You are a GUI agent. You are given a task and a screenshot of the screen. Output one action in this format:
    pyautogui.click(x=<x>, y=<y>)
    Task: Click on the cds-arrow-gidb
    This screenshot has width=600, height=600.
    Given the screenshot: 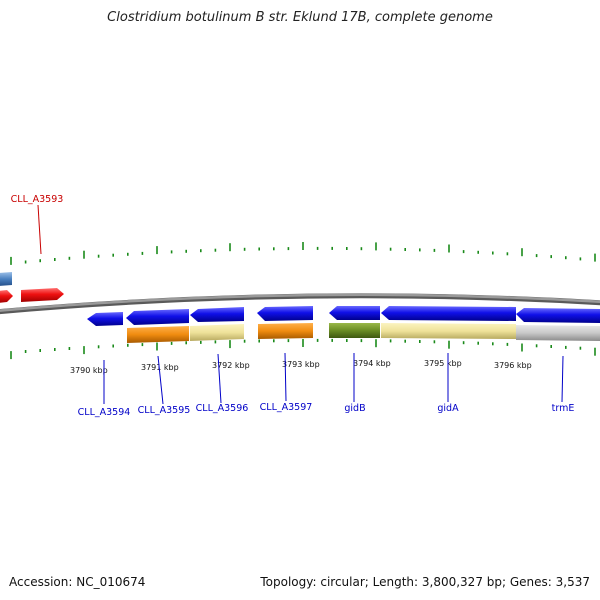 What is the action you would take?
    pyautogui.click(x=354, y=313)
    